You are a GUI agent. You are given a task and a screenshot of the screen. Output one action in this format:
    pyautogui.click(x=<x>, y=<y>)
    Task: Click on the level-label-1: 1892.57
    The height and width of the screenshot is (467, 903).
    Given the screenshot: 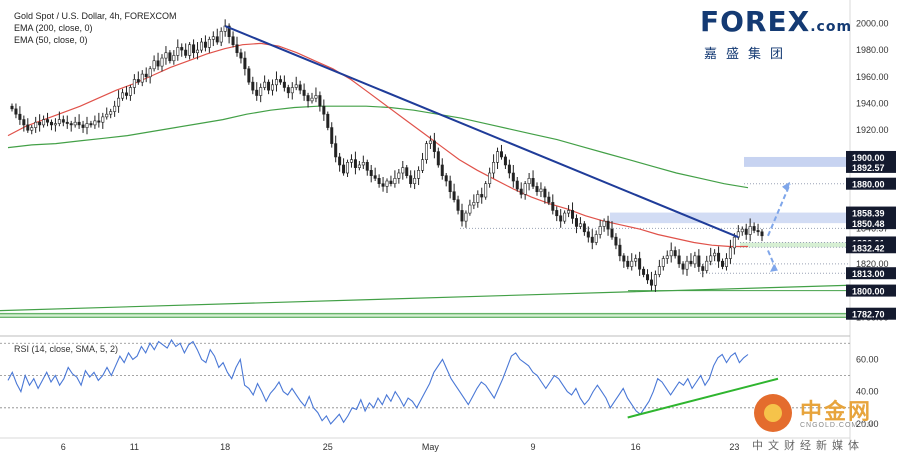 What is the action you would take?
    pyautogui.click(x=868, y=168)
    